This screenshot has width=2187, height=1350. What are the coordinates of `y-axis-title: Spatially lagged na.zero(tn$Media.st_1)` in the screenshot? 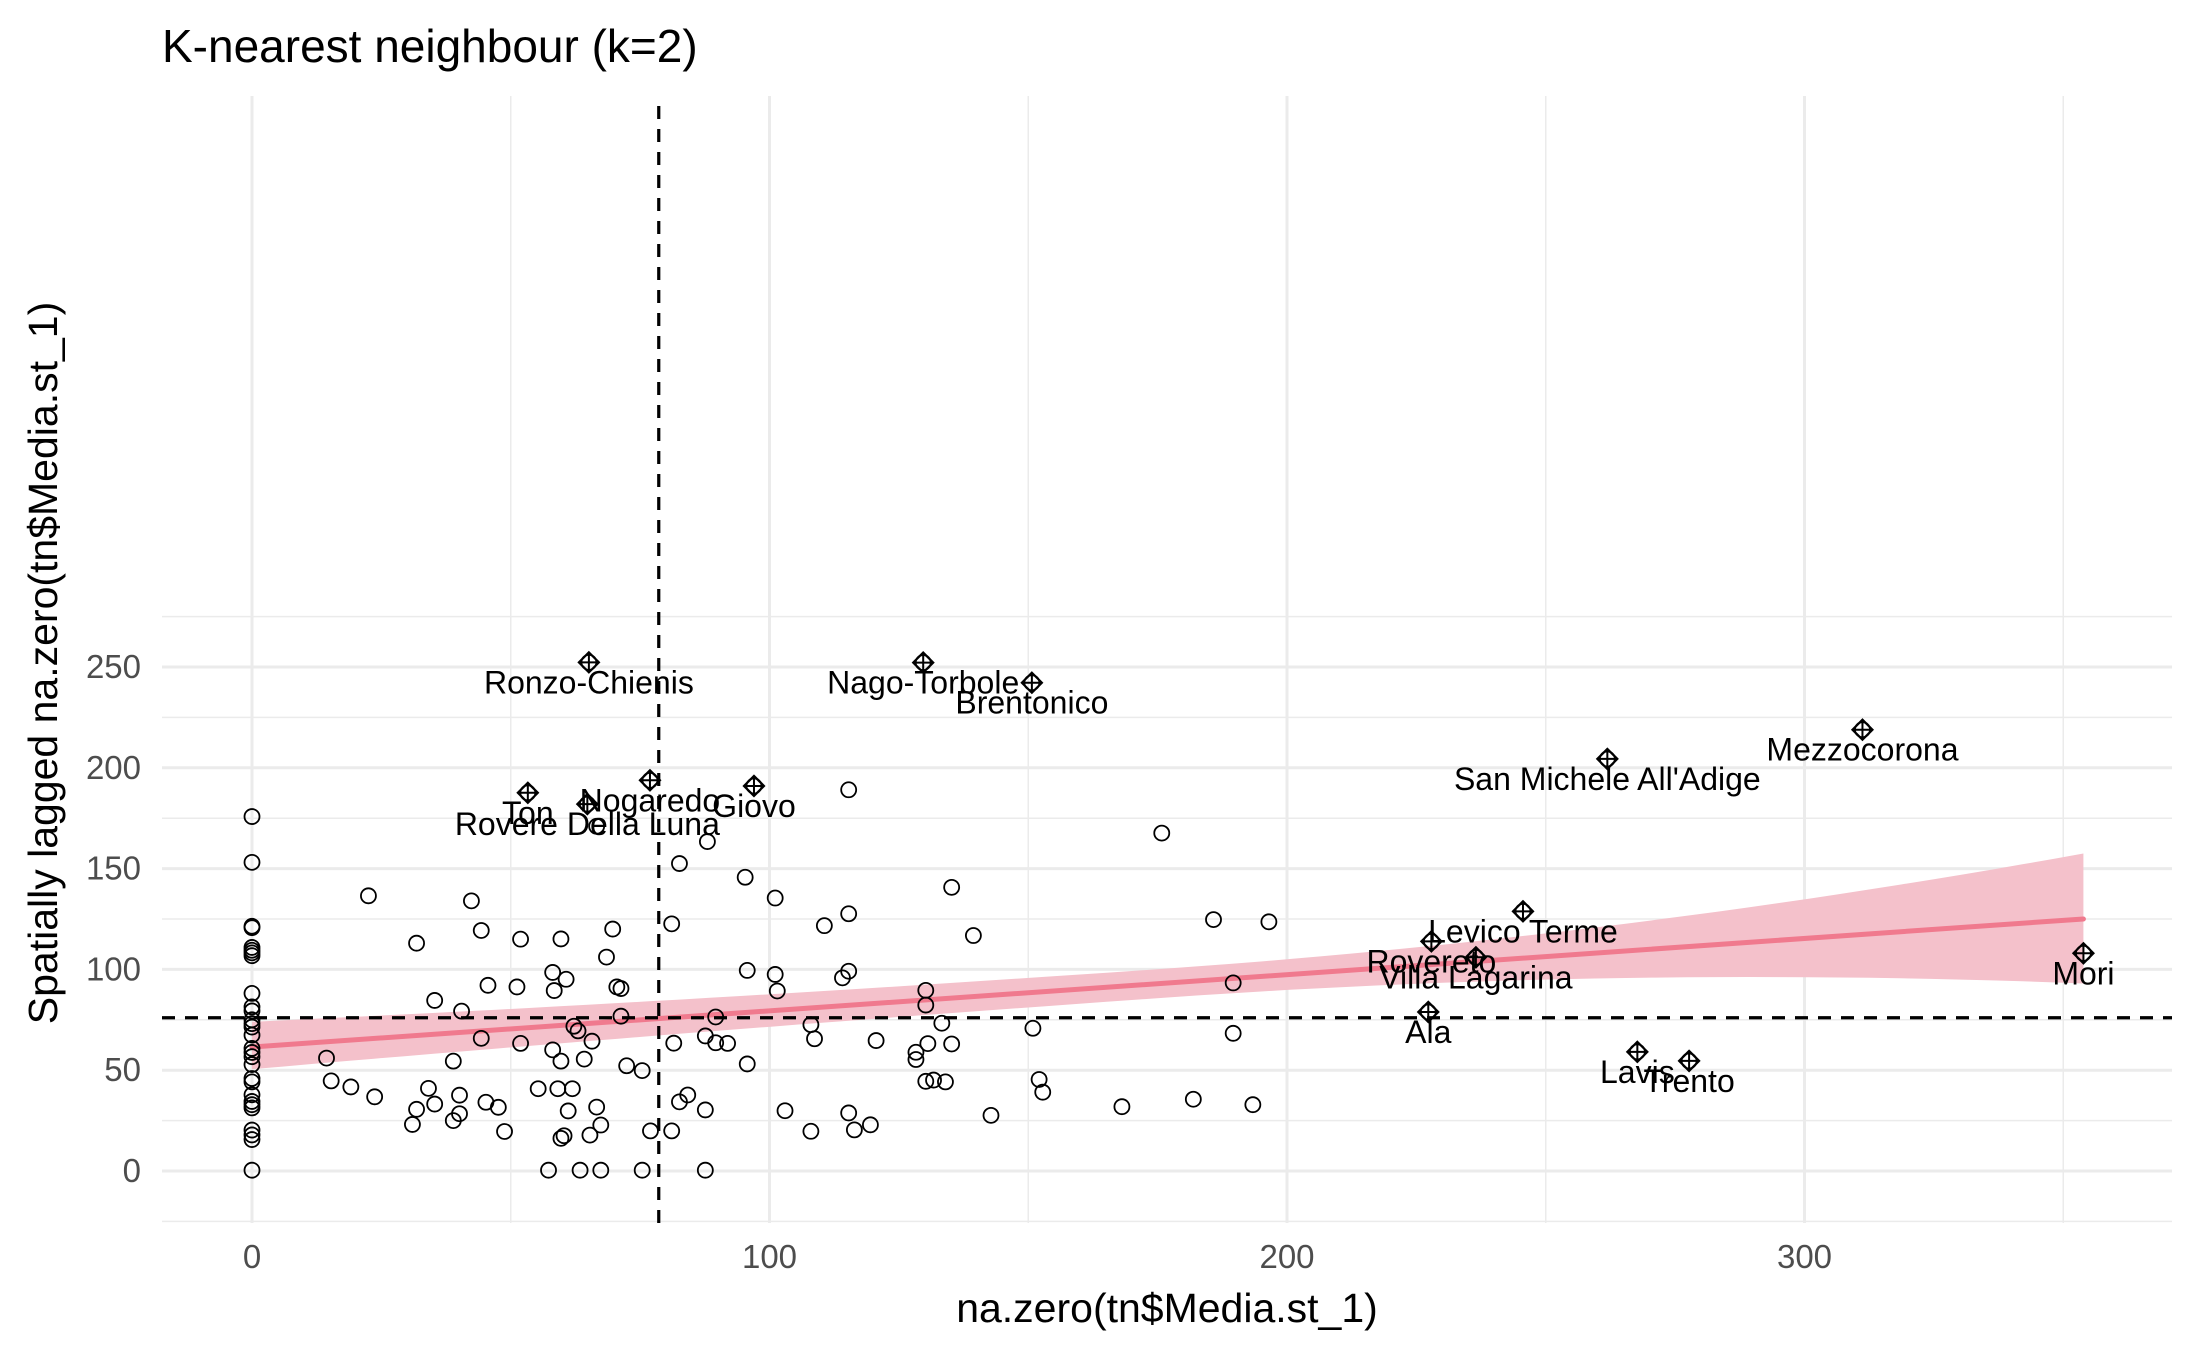 It's located at (43, 663).